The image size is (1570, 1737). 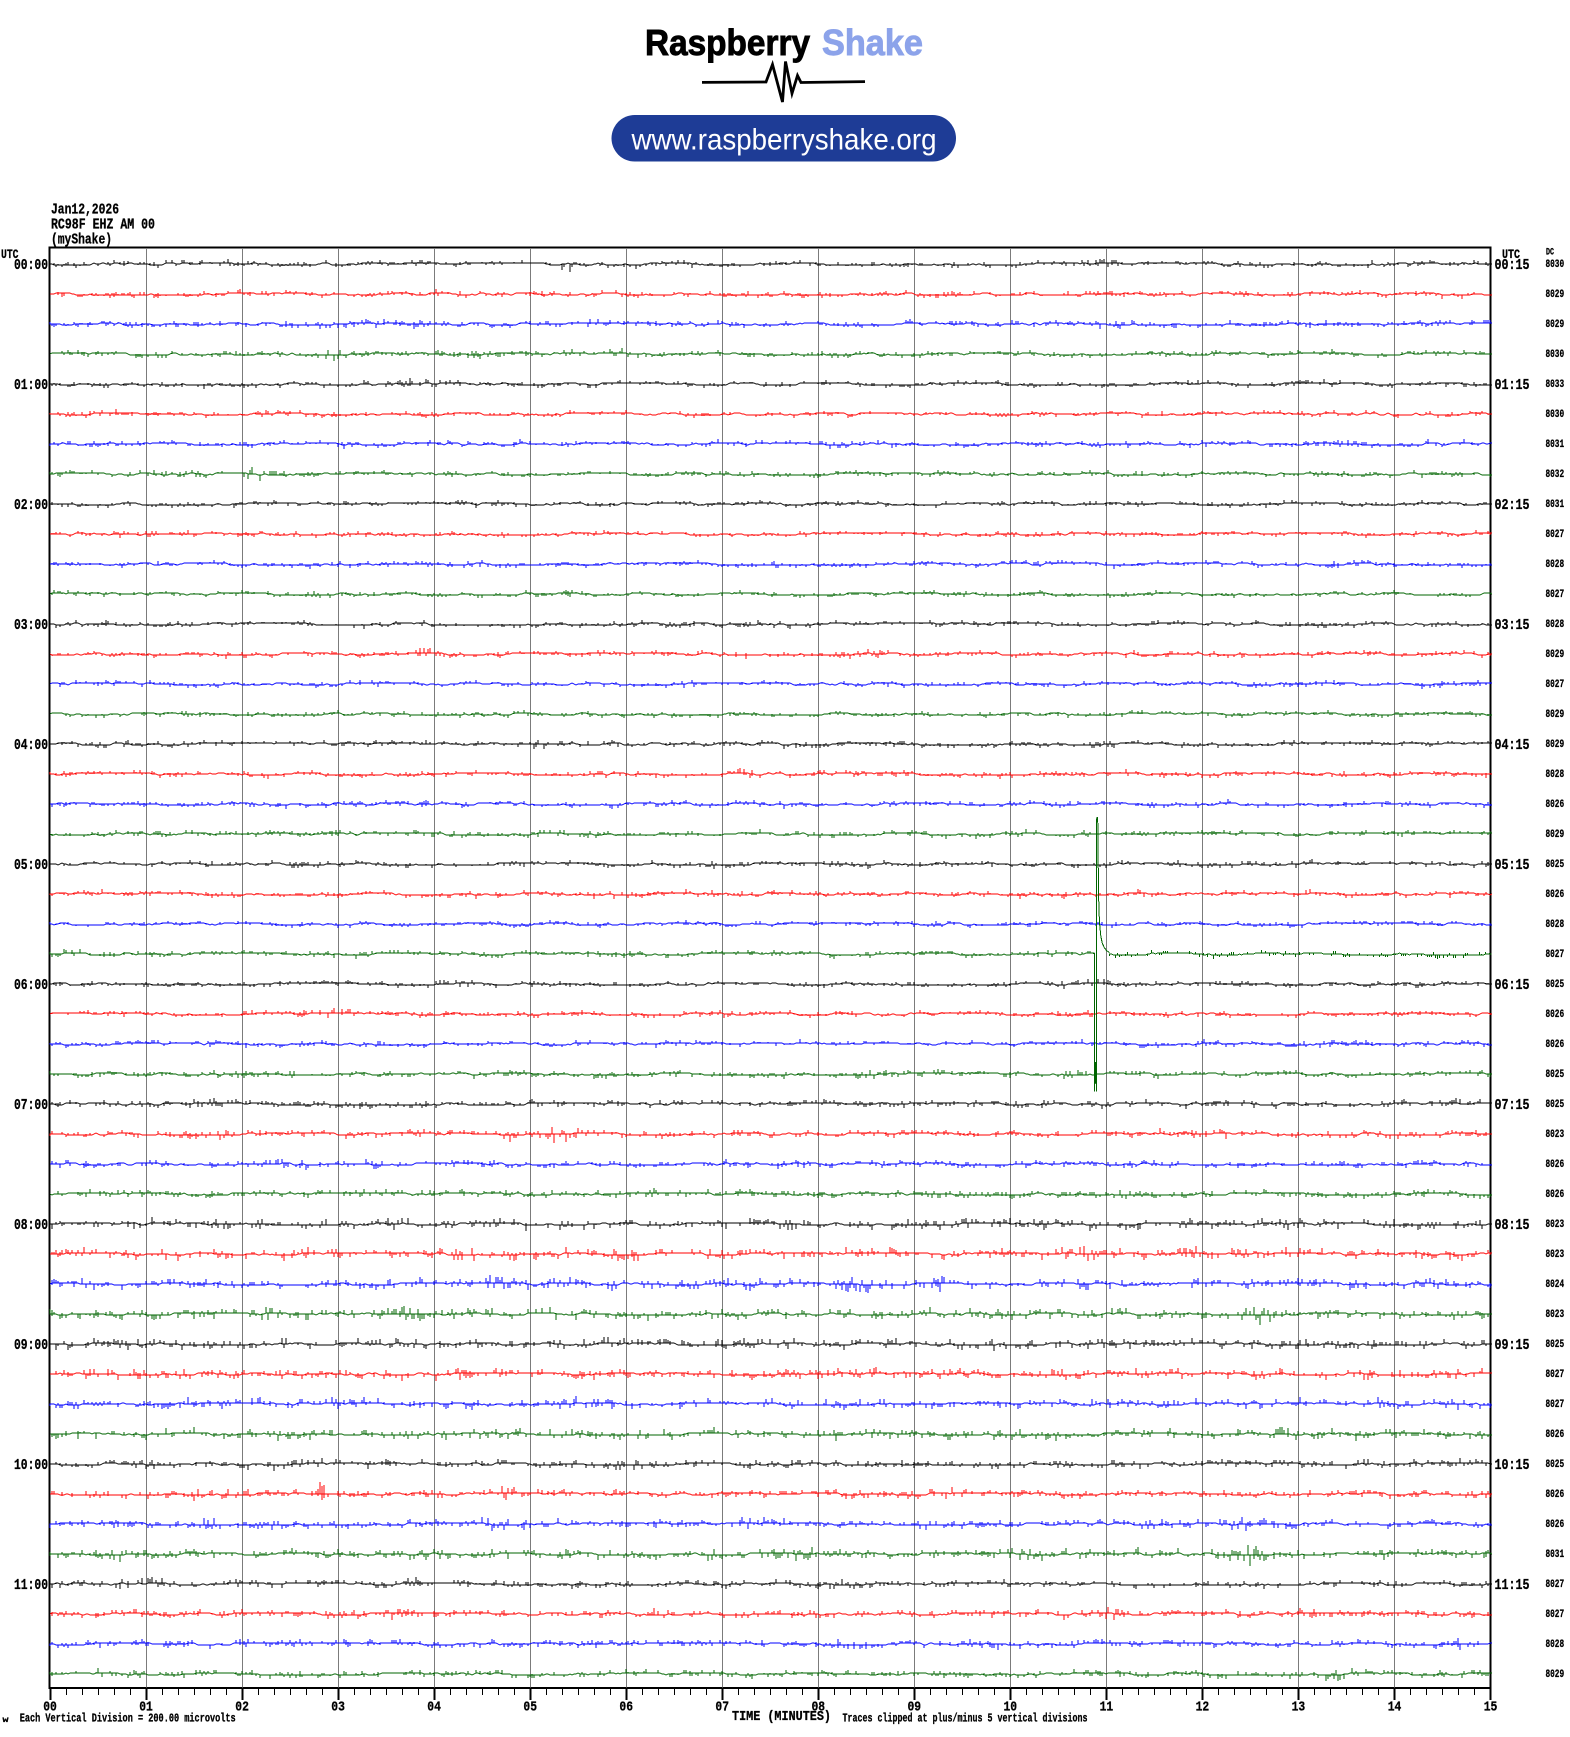 I want to click on svg-text: 01, so click(x=146, y=1708).